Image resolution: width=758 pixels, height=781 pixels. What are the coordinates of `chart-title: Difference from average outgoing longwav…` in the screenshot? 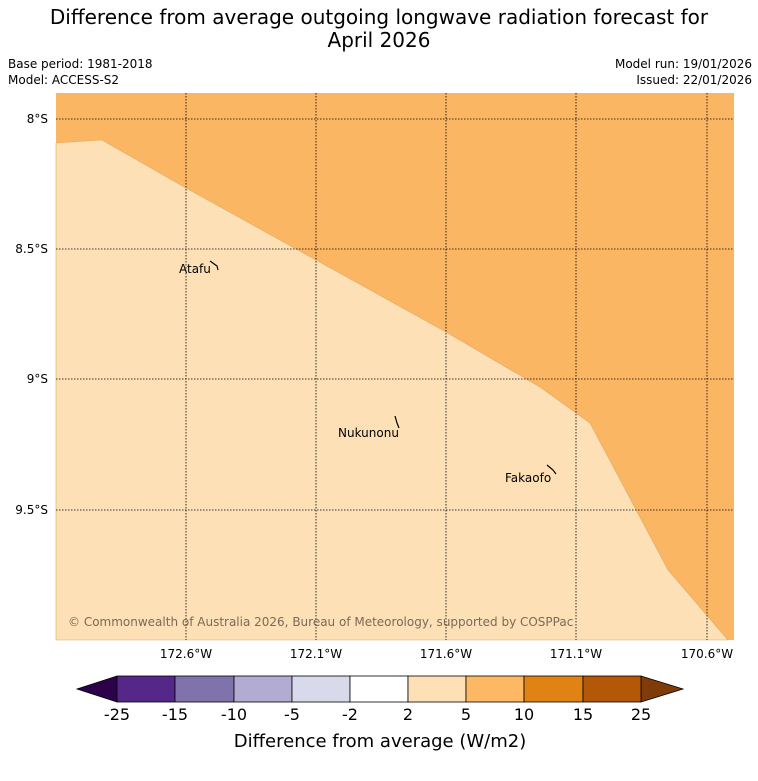 It's located at (379, 29).